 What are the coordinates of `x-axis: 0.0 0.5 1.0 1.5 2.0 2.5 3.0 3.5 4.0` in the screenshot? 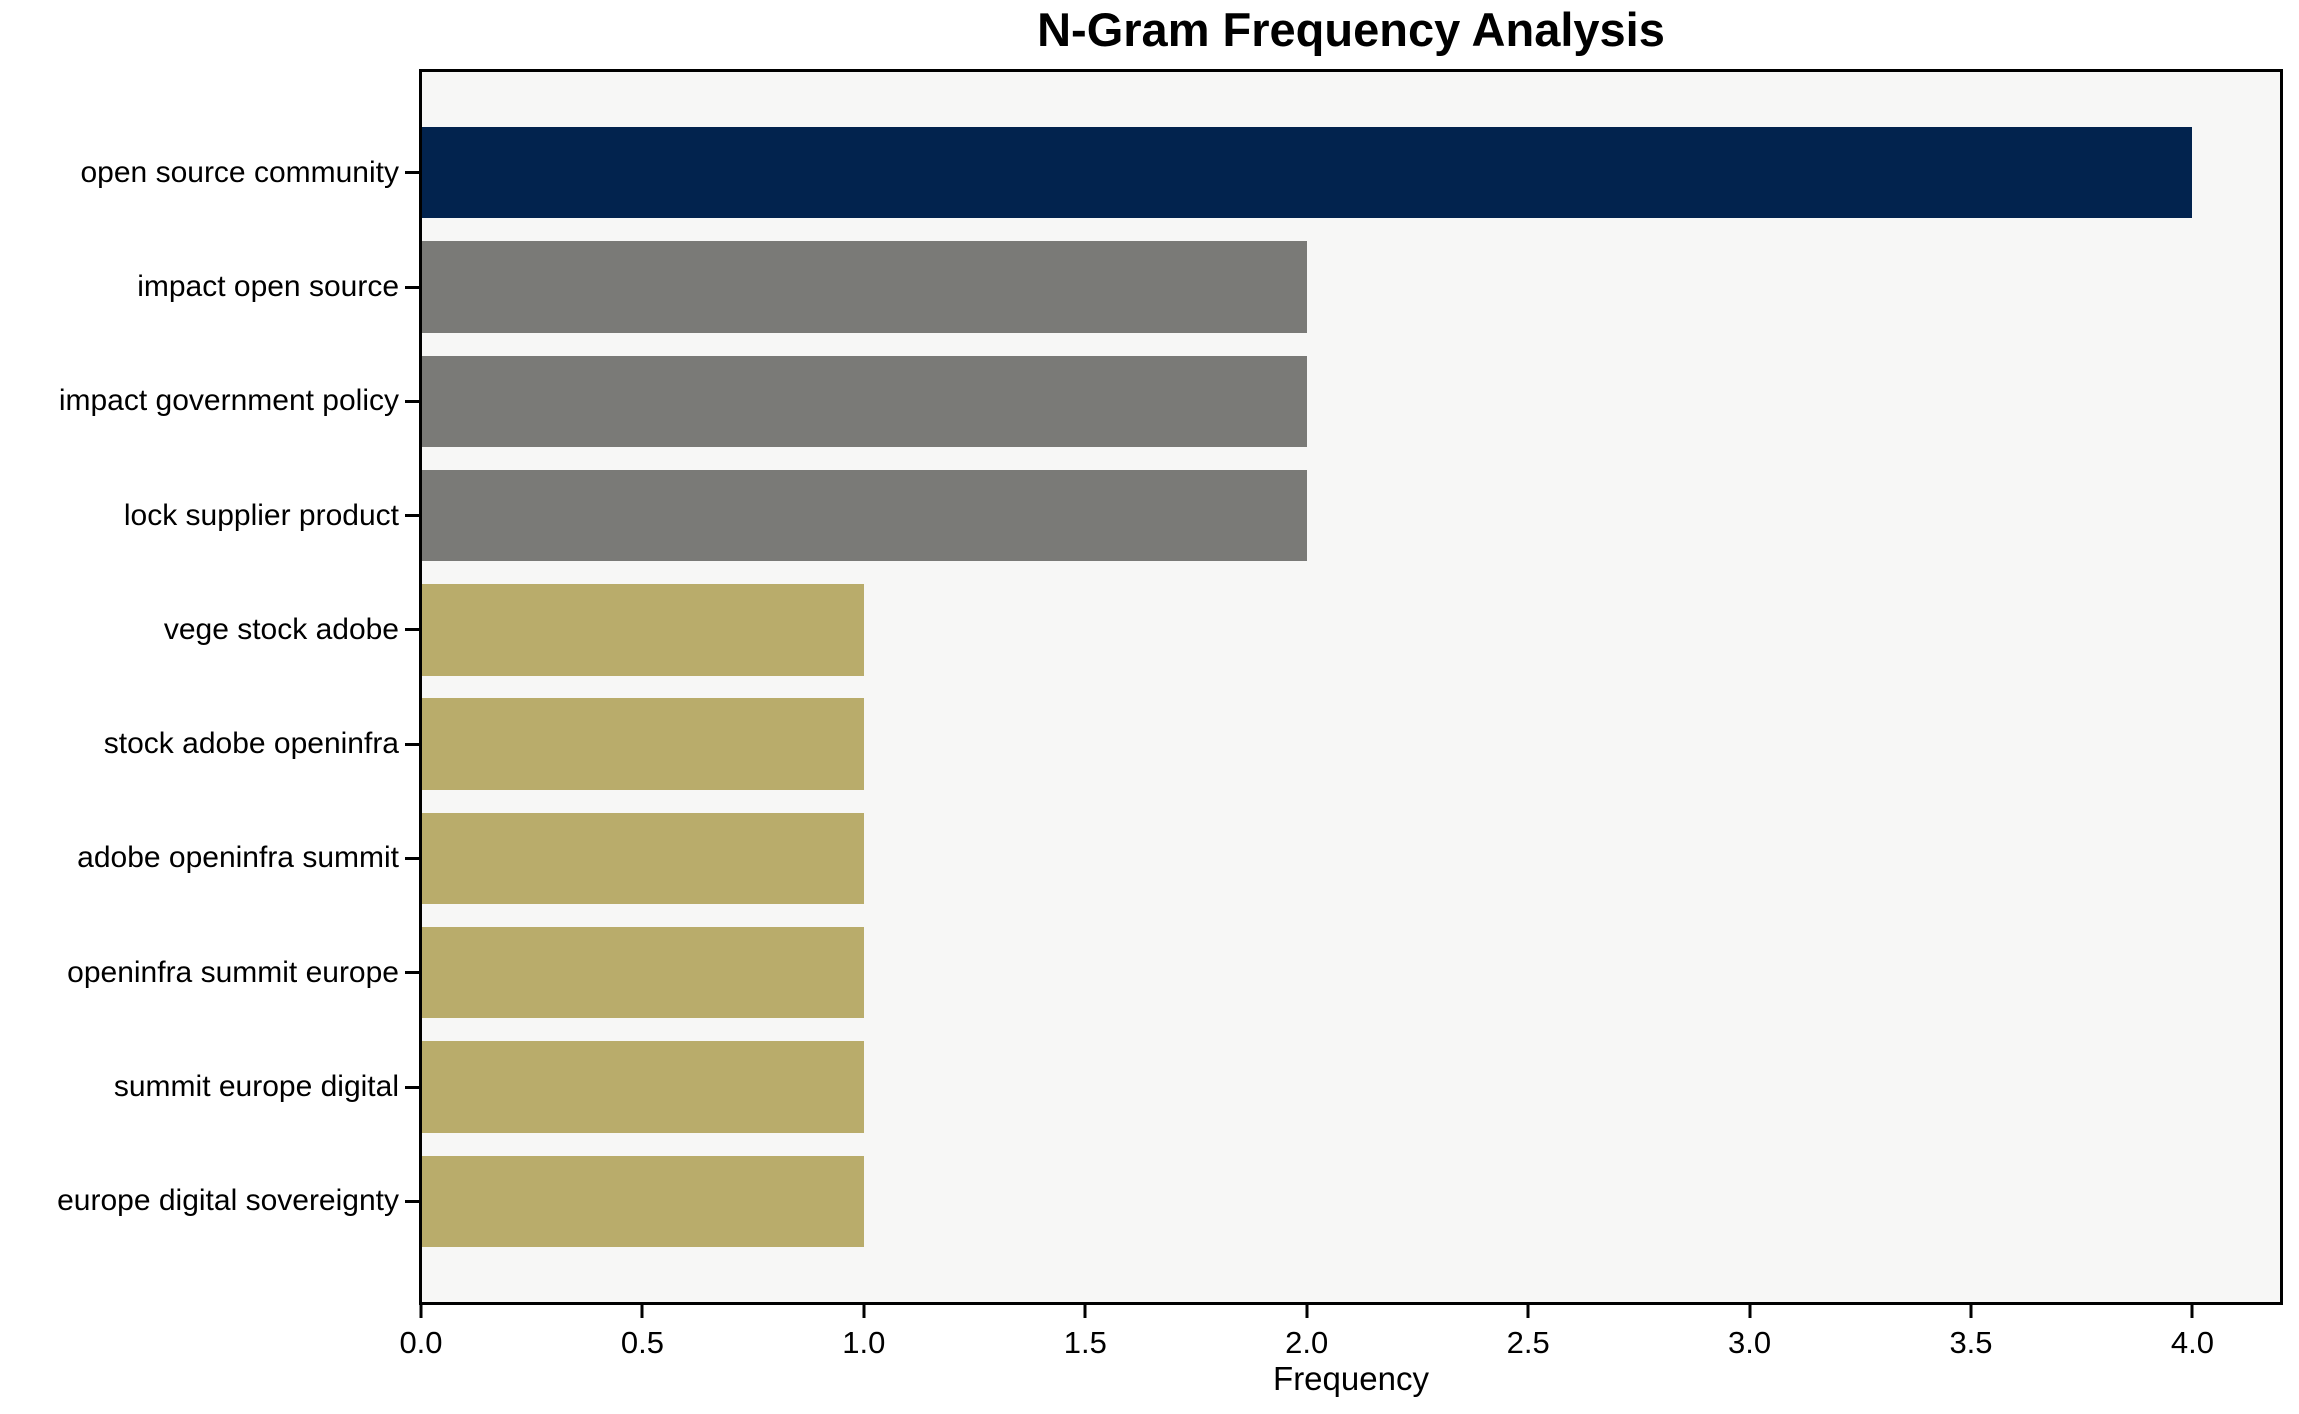 It's located at (1340, 1358).